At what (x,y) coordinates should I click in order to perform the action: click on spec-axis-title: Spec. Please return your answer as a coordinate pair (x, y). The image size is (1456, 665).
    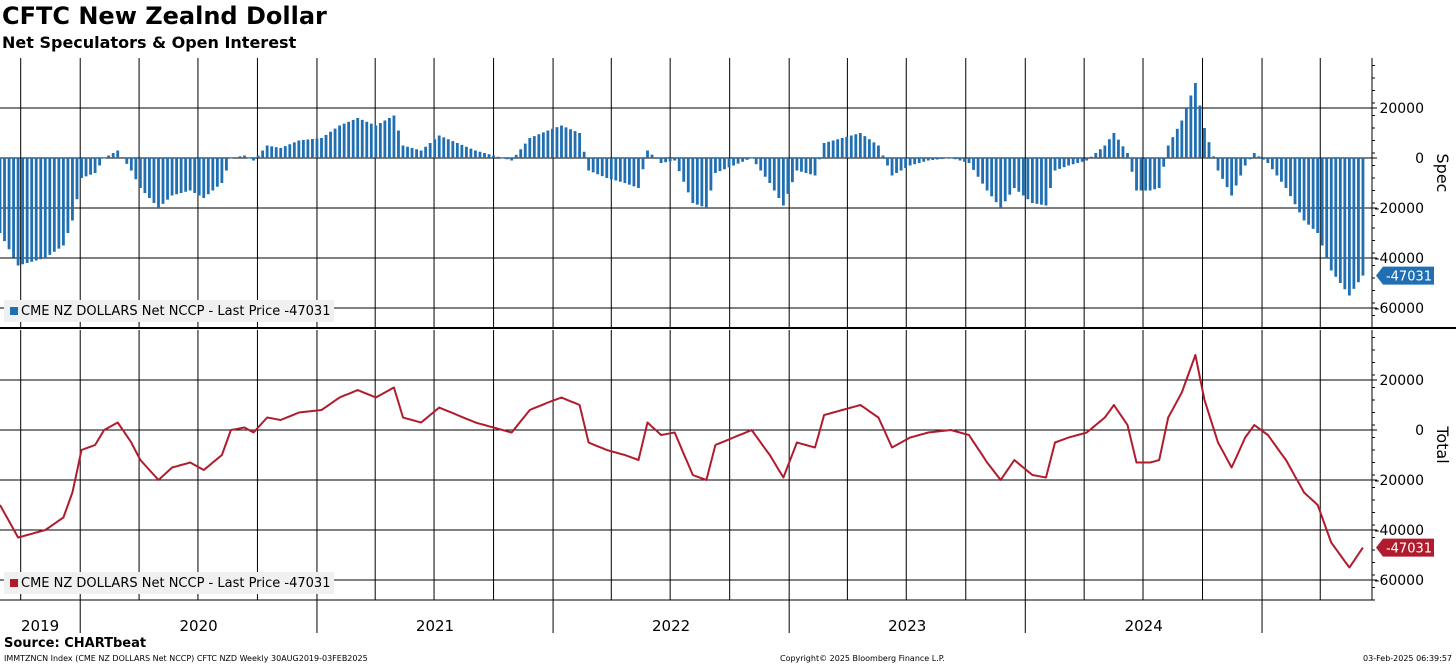
    Looking at the image, I should click on (1442, 173).